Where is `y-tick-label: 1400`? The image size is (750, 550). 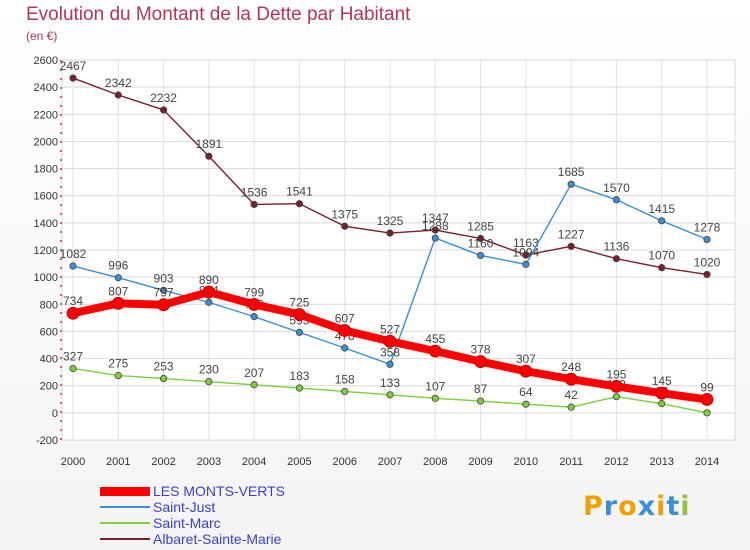
y-tick-label: 1400 is located at coordinates (46, 224).